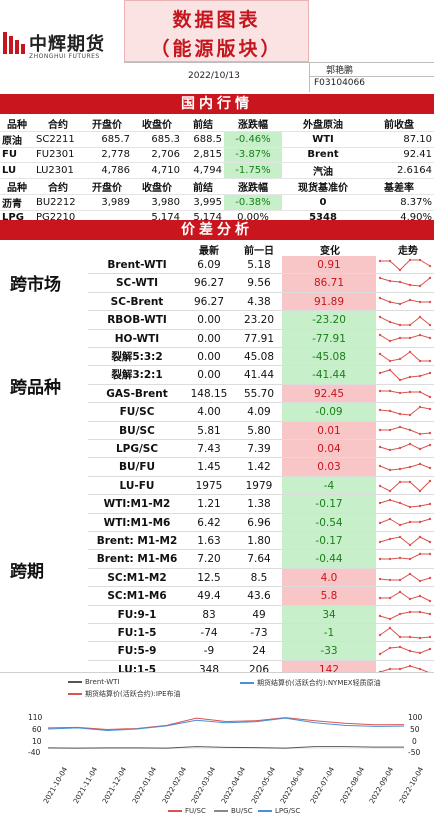 The height and width of the screenshot is (818, 434). I want to click on market-cell: 0, so click(323, 202).